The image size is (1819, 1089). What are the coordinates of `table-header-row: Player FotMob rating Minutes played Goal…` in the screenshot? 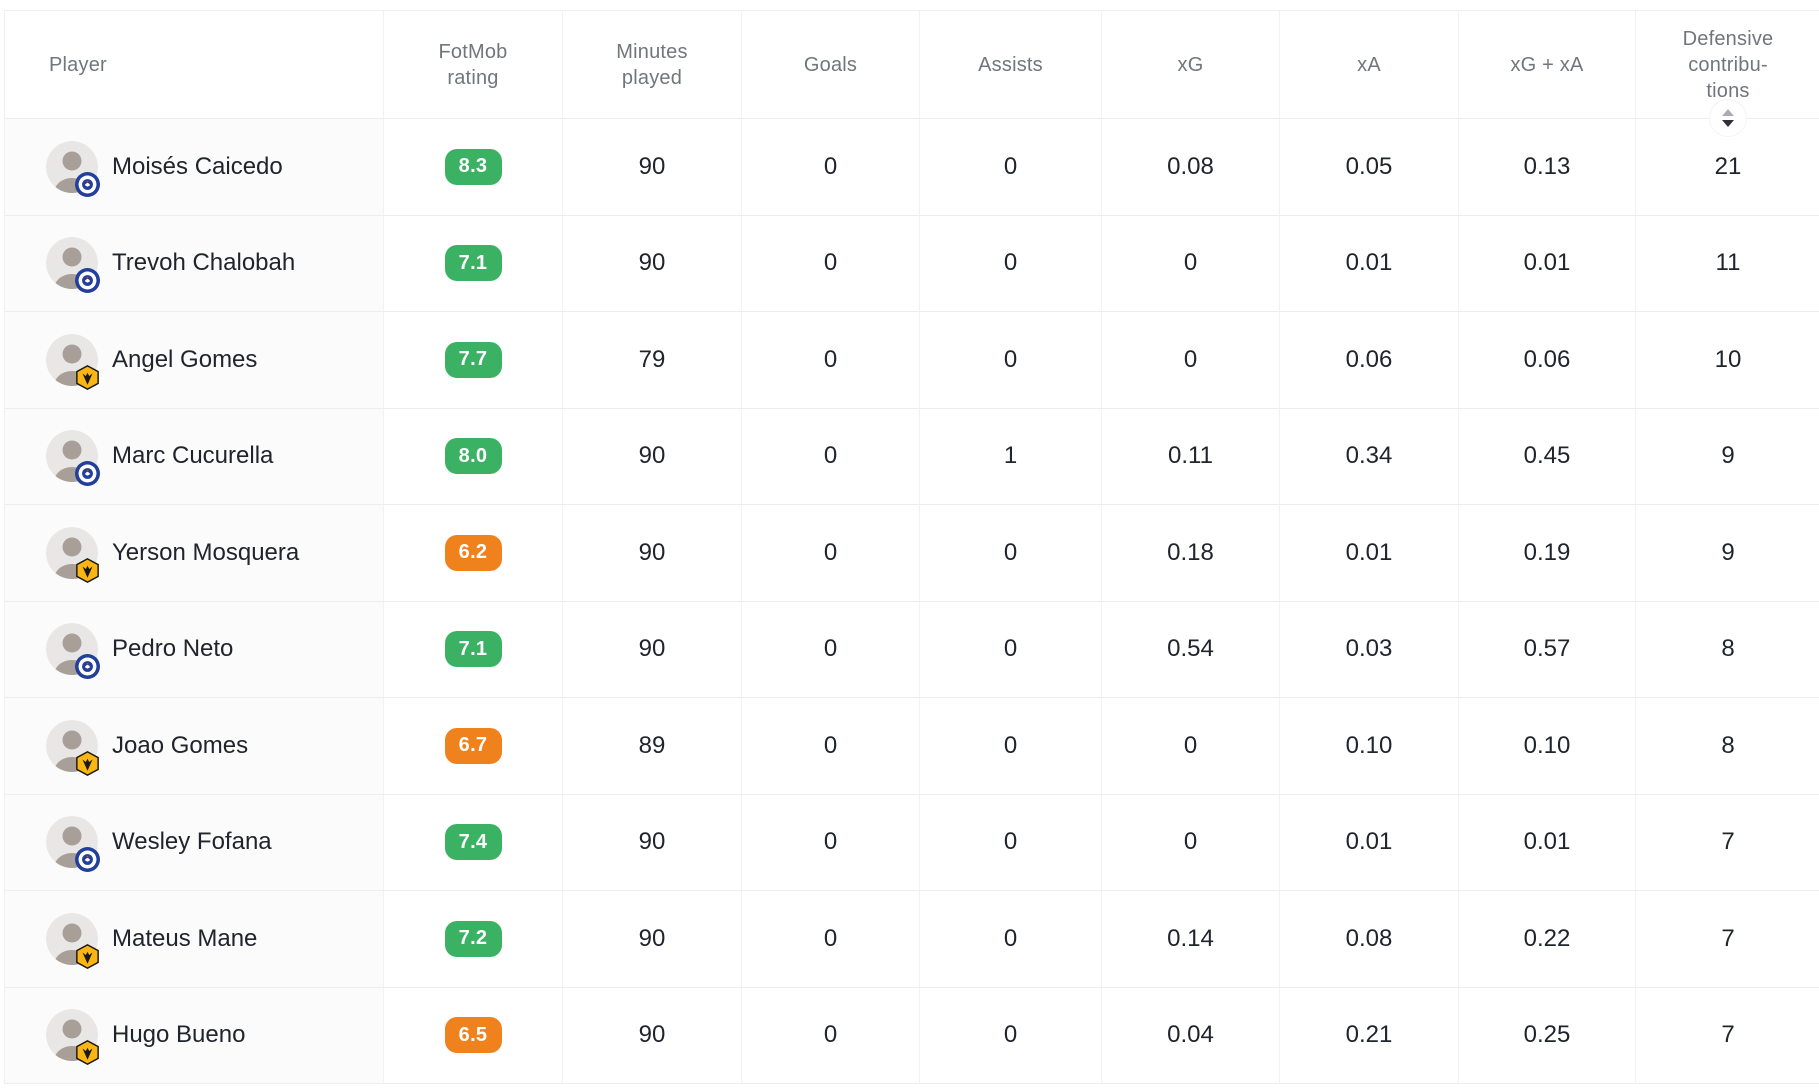 It's located at (912, 74).